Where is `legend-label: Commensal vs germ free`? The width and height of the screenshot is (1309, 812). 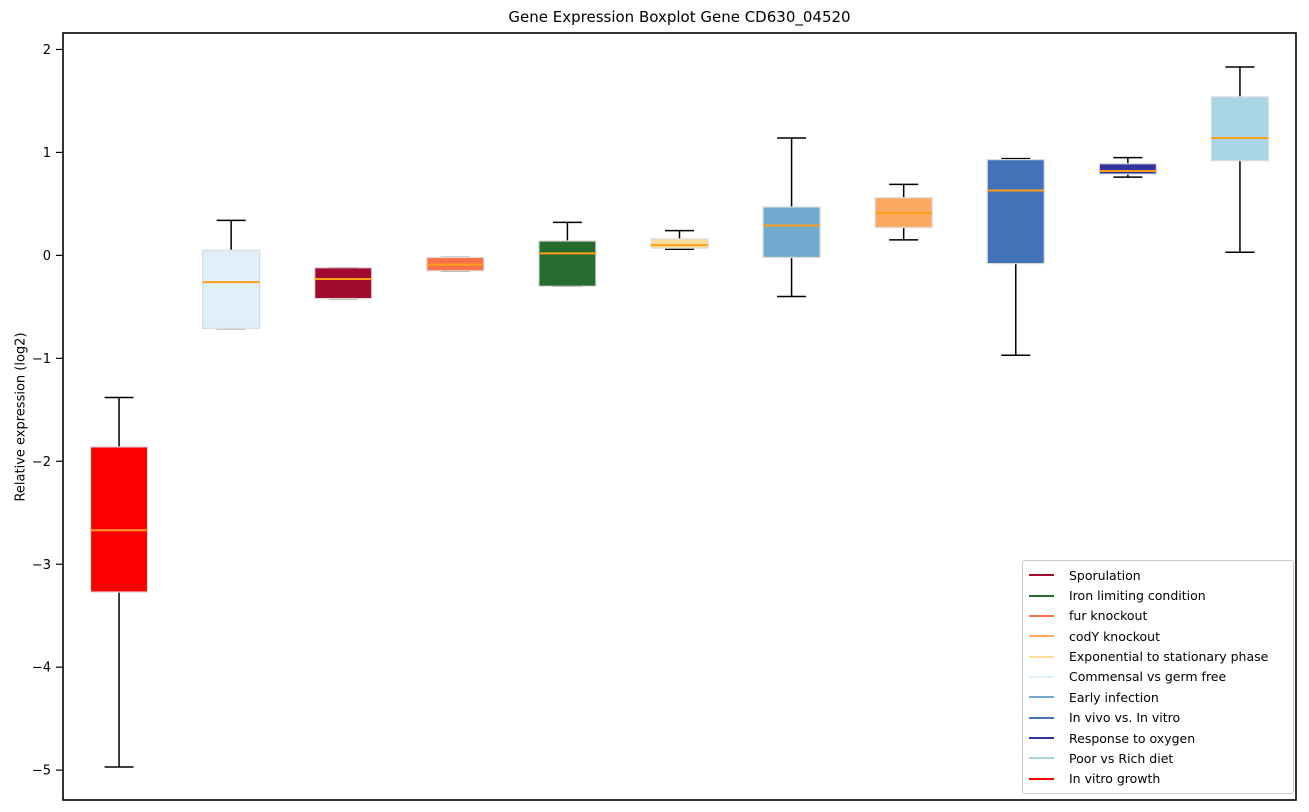 legend-label: Commensal vs germ free is located at coordinates (1148, 677).